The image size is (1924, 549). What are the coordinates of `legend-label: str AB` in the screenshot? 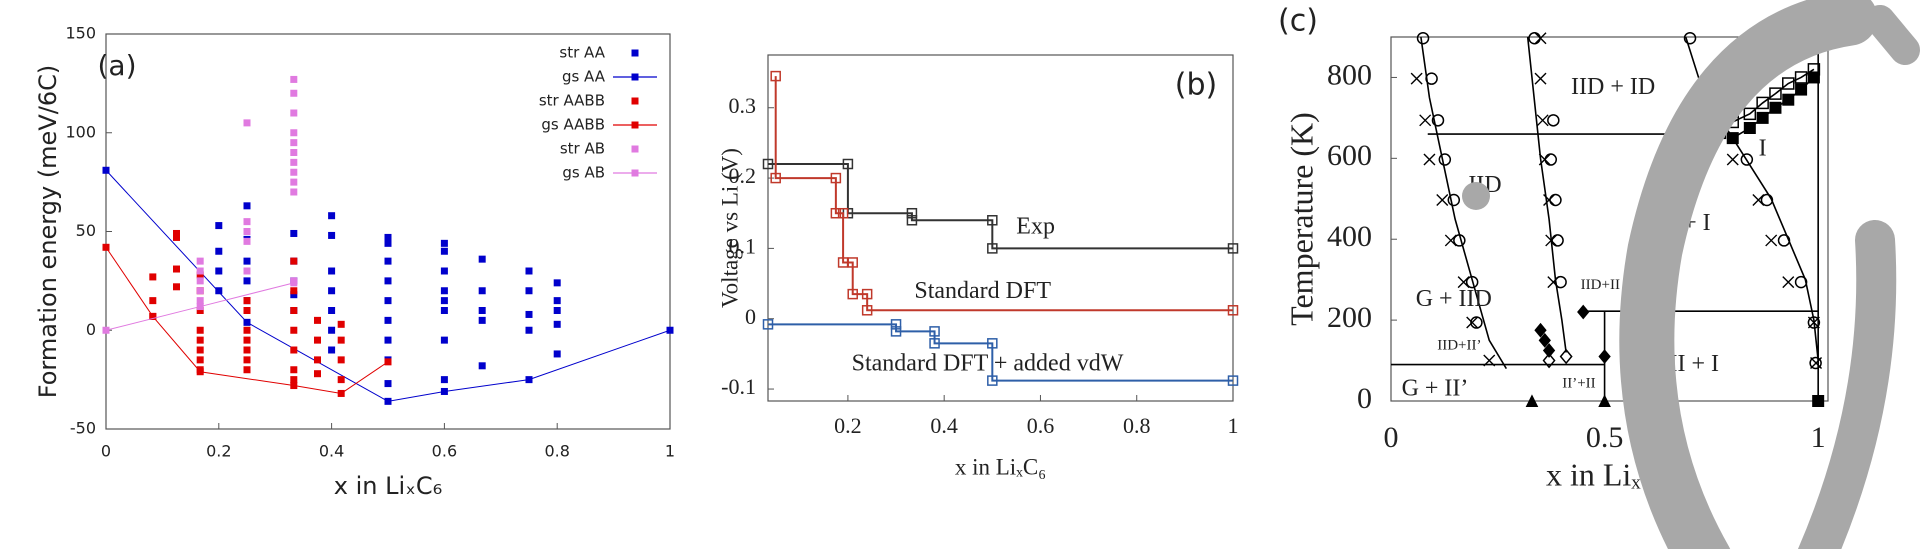 It's located at (582, 149).